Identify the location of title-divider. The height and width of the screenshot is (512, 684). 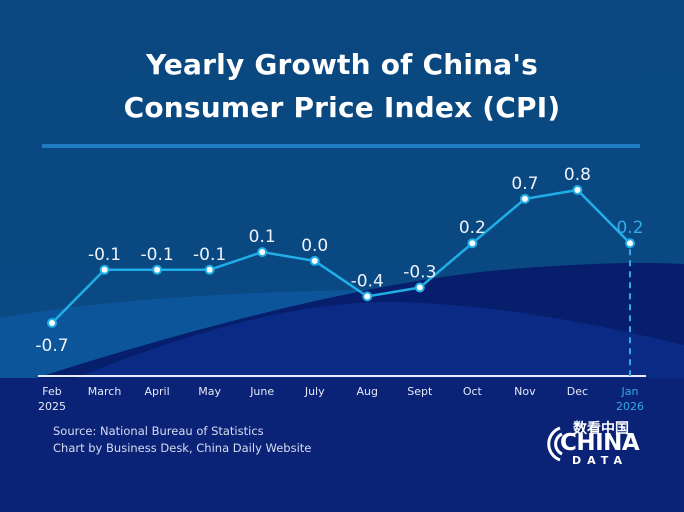
(341, 146).